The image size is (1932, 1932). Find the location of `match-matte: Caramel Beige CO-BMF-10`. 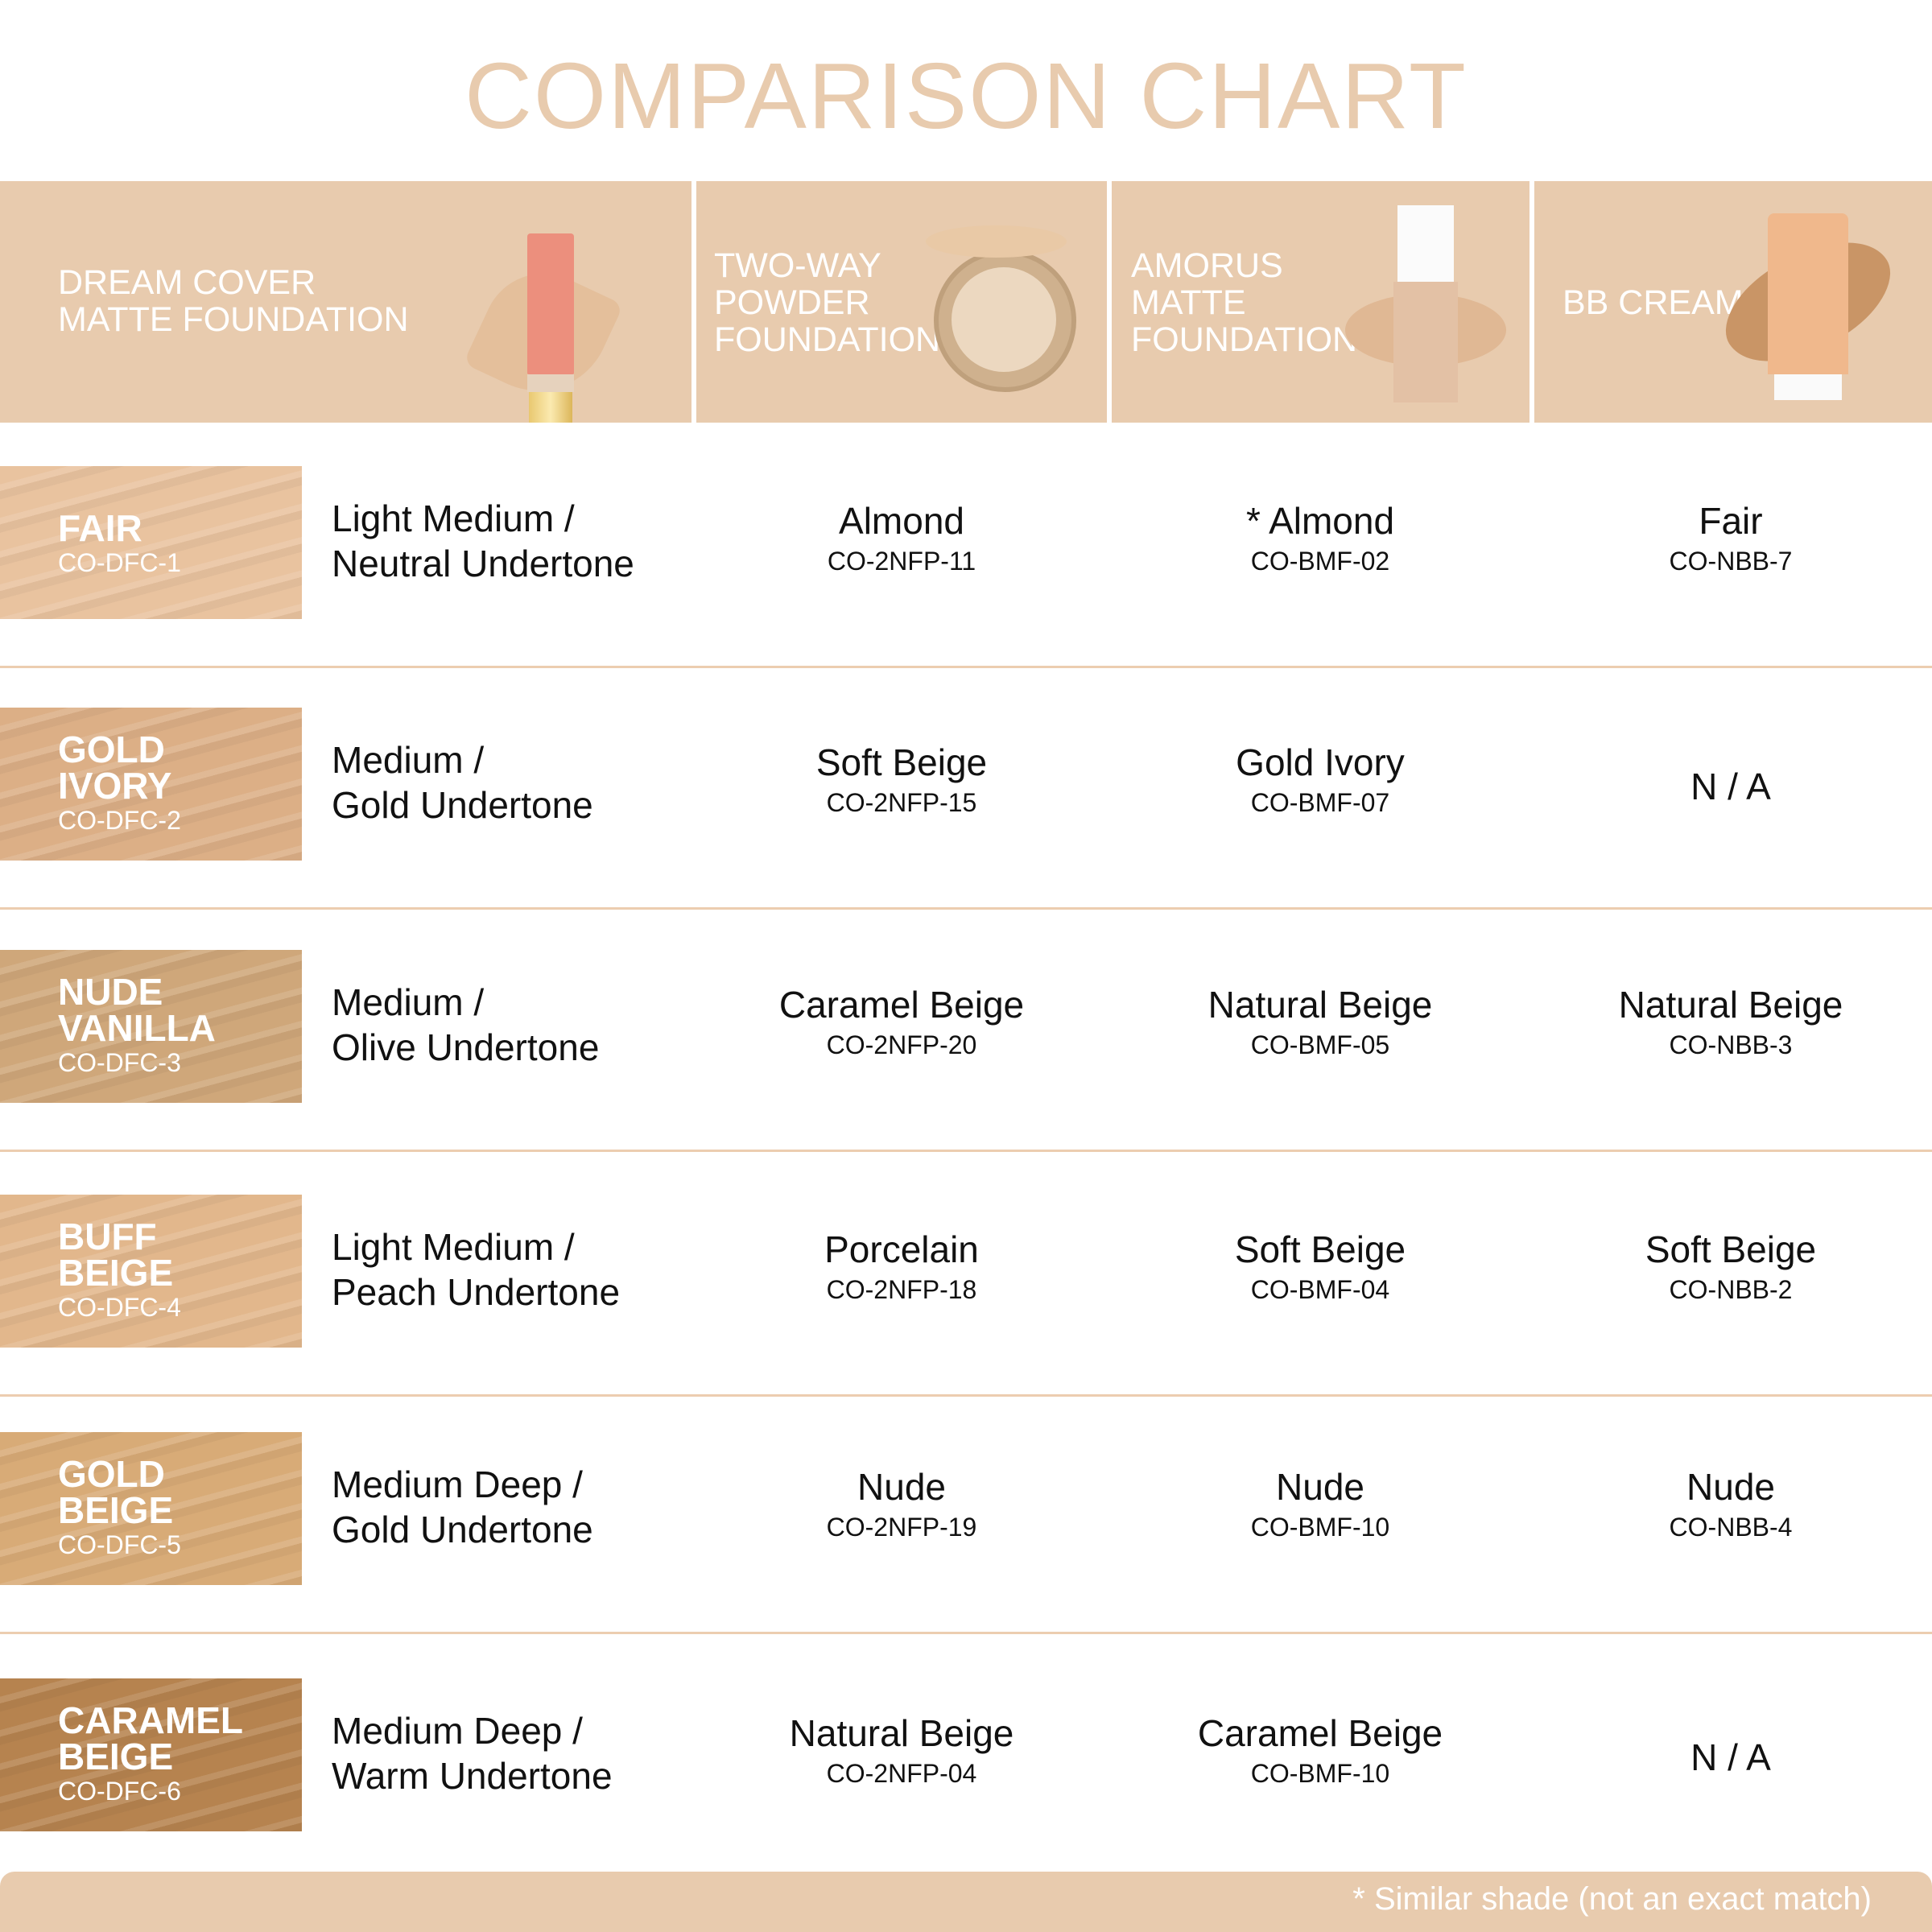

match-matte: Caramel Beige CO-BMF-10 is located at coordinates (1320, 1751).